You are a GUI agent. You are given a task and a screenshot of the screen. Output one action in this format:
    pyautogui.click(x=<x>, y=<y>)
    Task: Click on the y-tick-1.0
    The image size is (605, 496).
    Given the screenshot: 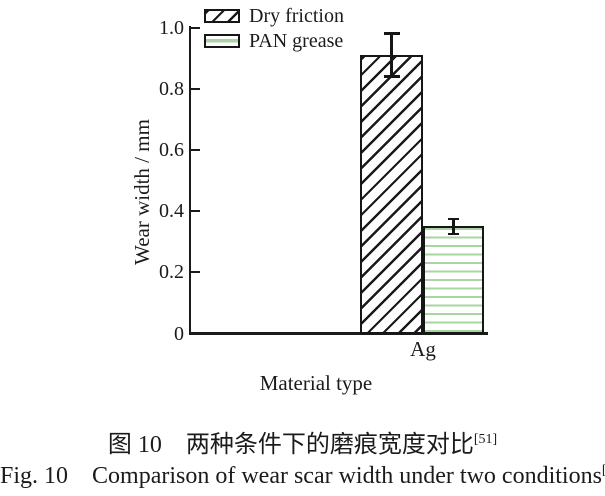 What is the action you would take?
    pyautogui.click(x=195, y=27)
    